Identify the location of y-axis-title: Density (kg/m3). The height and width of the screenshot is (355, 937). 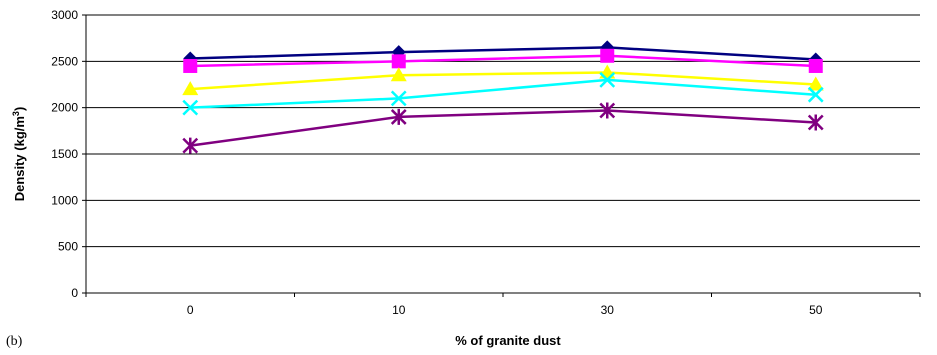
(19, 154).